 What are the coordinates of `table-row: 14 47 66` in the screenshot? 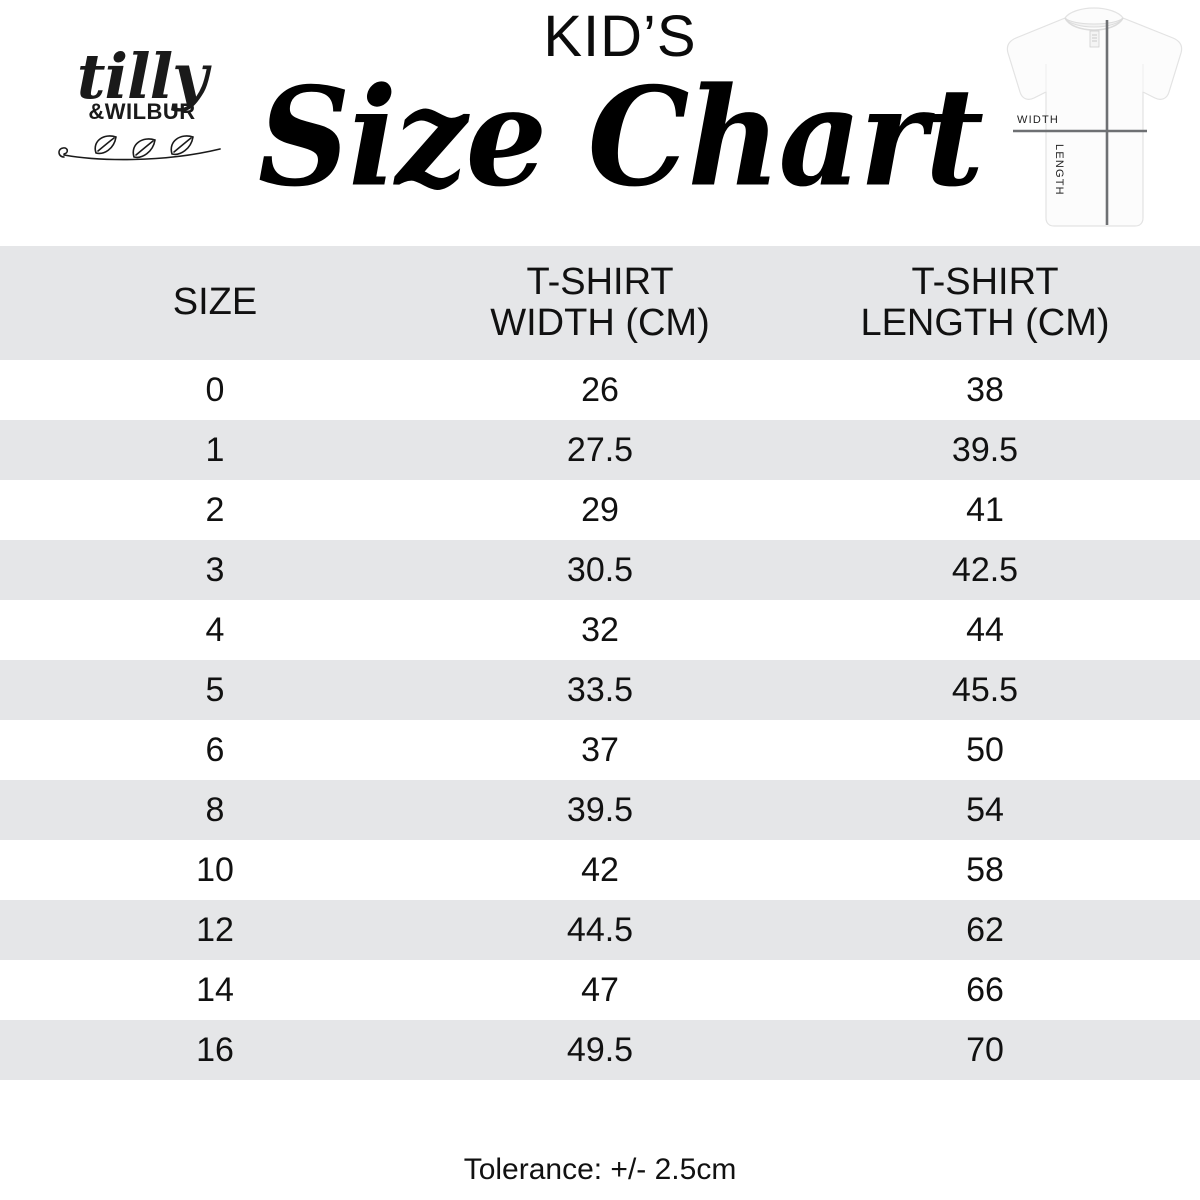 It's located at (600, 990).